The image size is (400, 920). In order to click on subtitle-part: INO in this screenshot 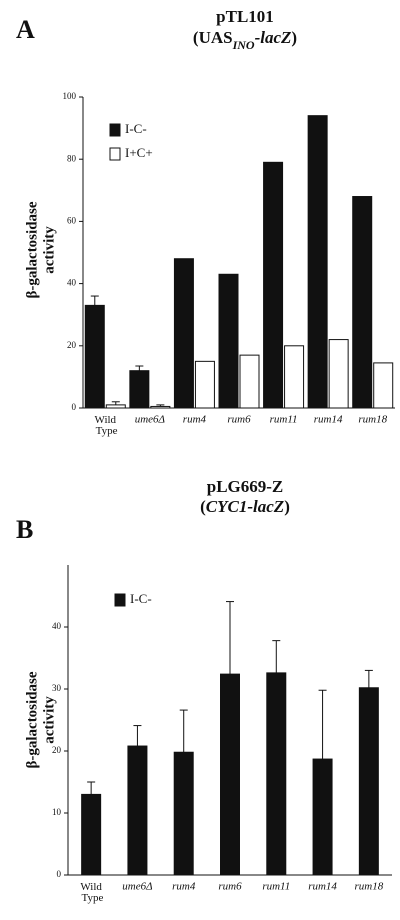, I will do `click(243, 45)`.